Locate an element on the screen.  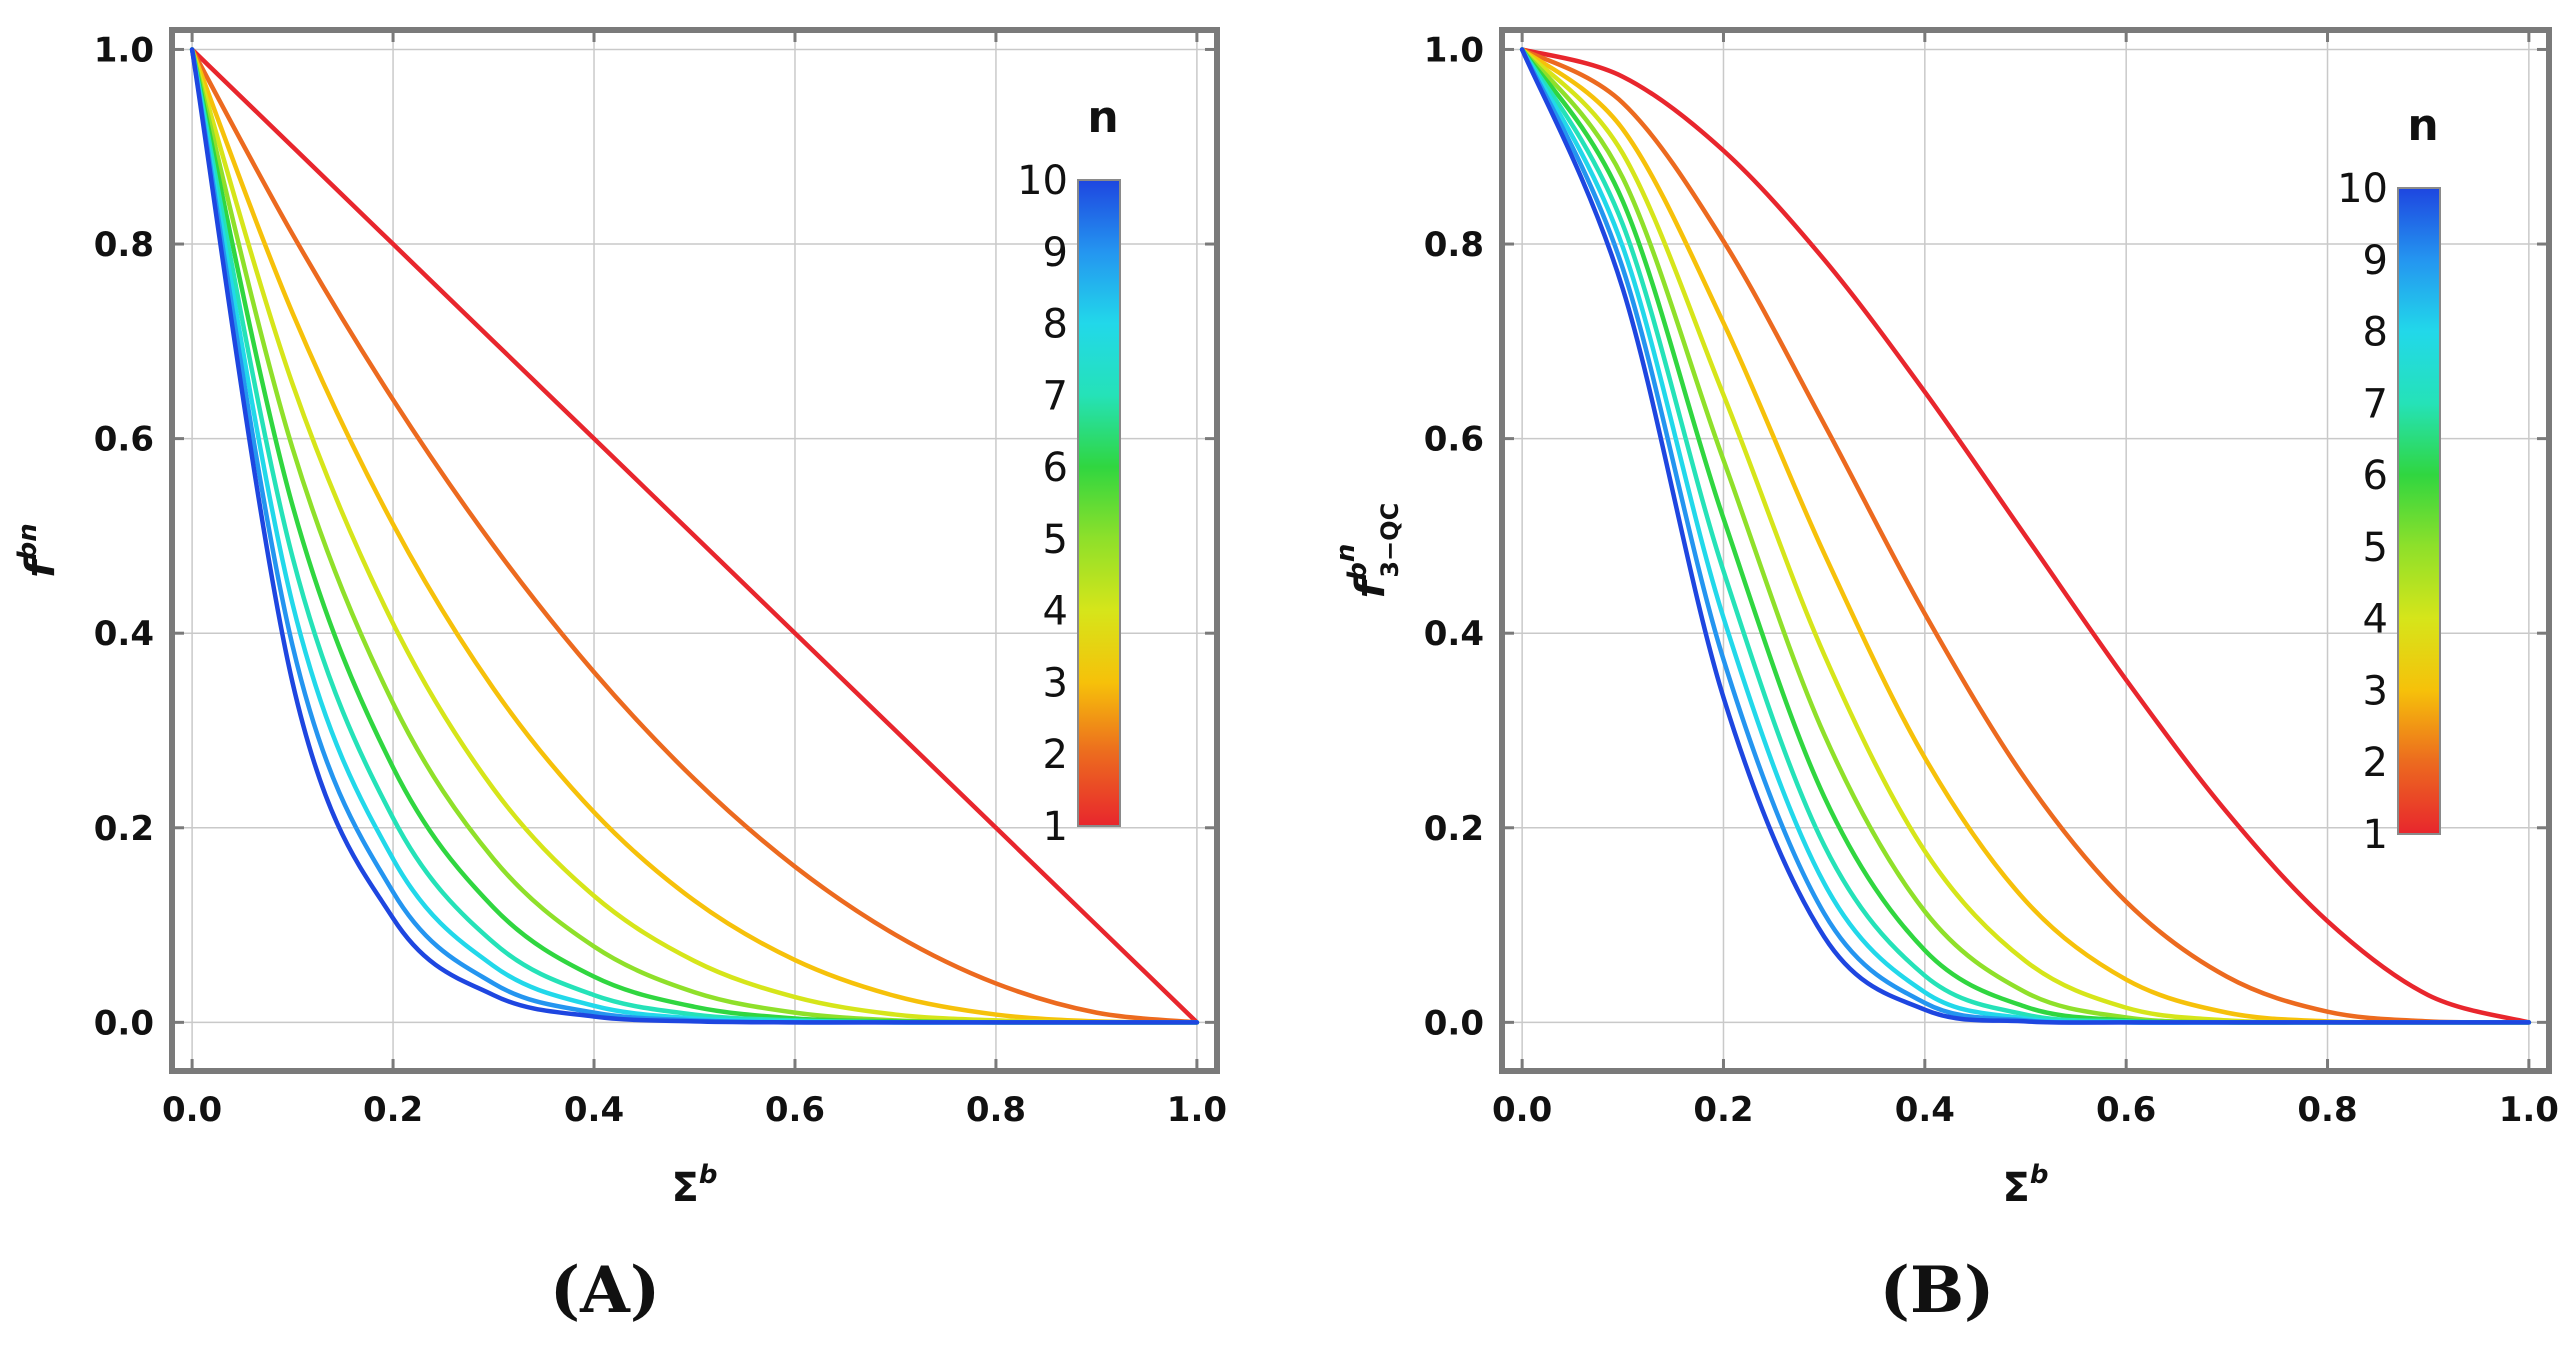
y-axis-title-sup: b is located at coordinates (1358, 571).